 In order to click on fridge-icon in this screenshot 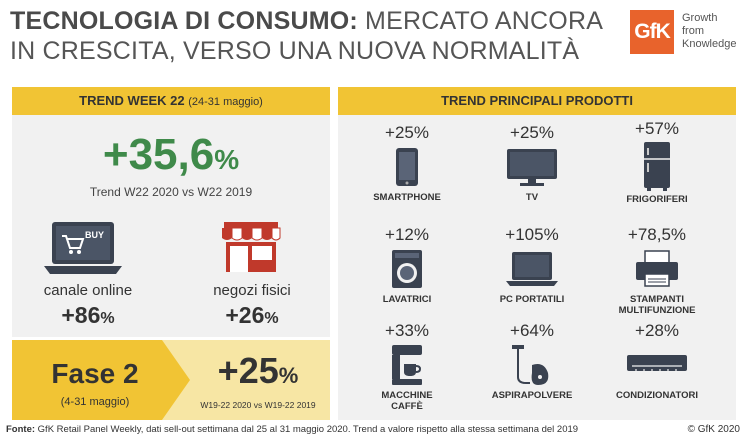, I will do `click(657, 166)`.